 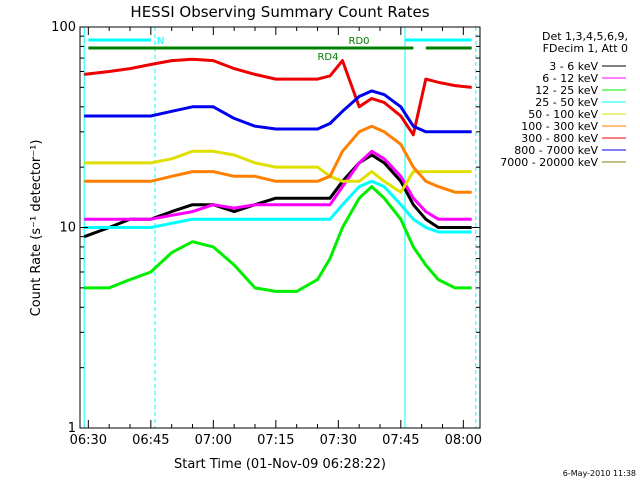 What do you see at coordinates (72, 428) in the screenshot?
I see `y-tick-label: 1` at bounding box center [72, 428].